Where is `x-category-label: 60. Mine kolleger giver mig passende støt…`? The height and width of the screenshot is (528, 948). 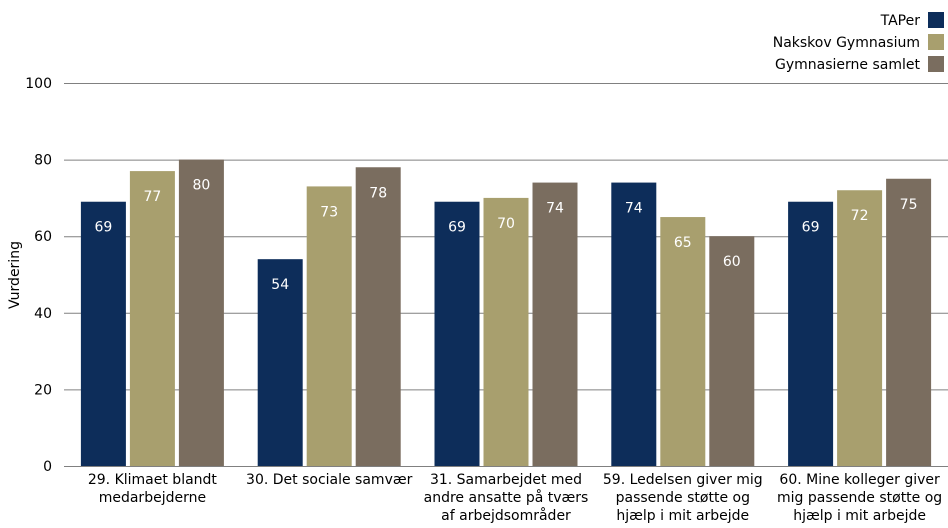 x-category-label: 60. Mine kolleger giver mig passende støt… is located at coordinates (859, 498).